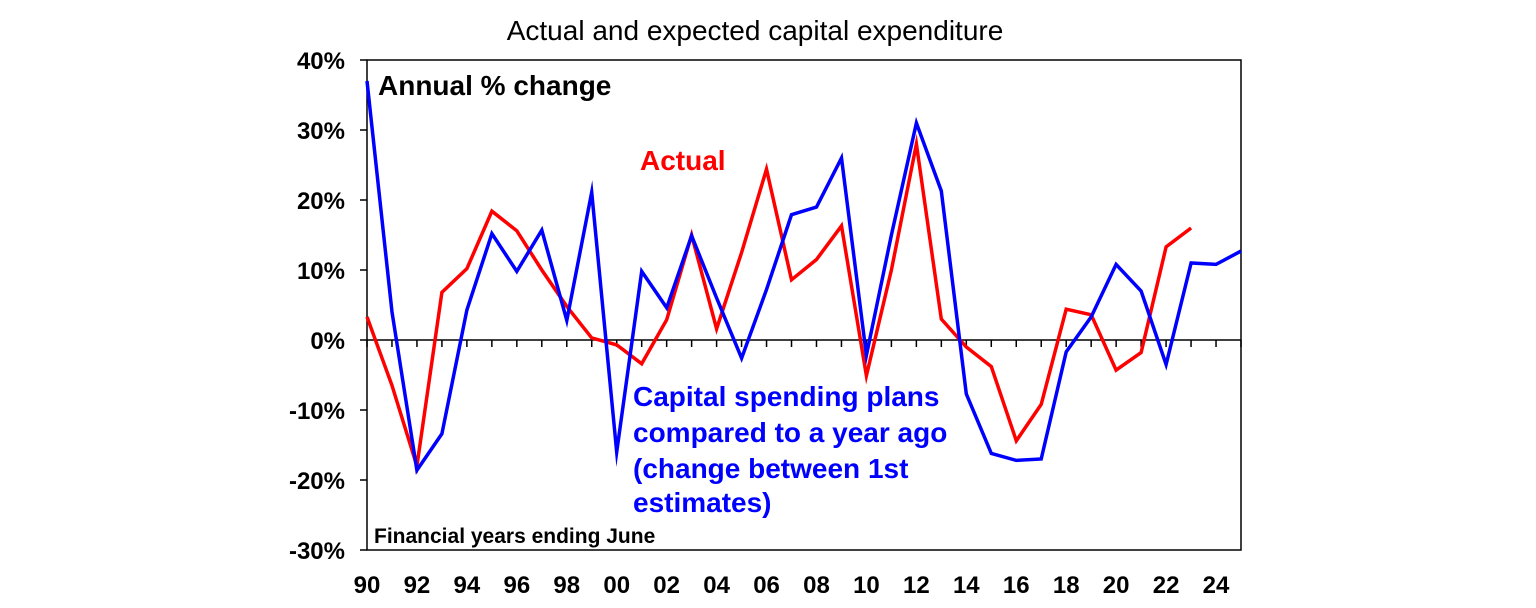  Describe the element at coordinates (321, 201) in the screenshot. I see `y-tick-label: 20%` at that location.